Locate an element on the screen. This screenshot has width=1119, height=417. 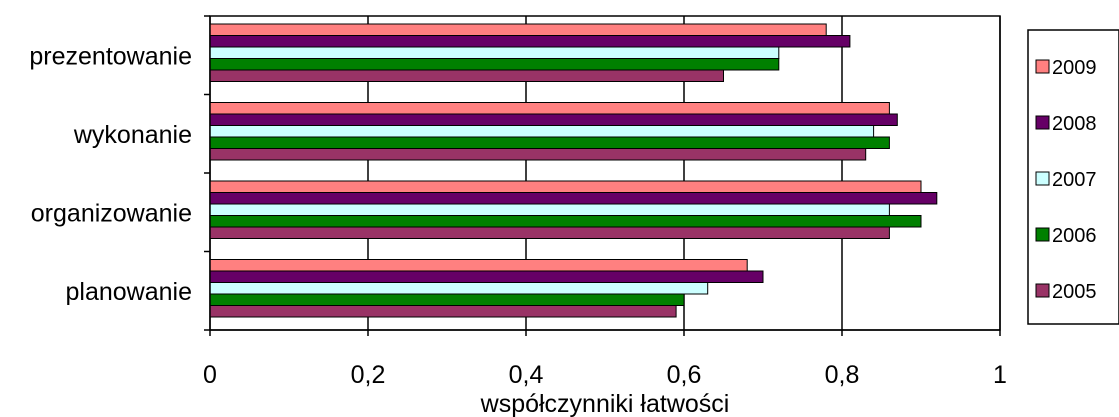
x-tick-label: 0,6 is located at coordinates (684, 375).